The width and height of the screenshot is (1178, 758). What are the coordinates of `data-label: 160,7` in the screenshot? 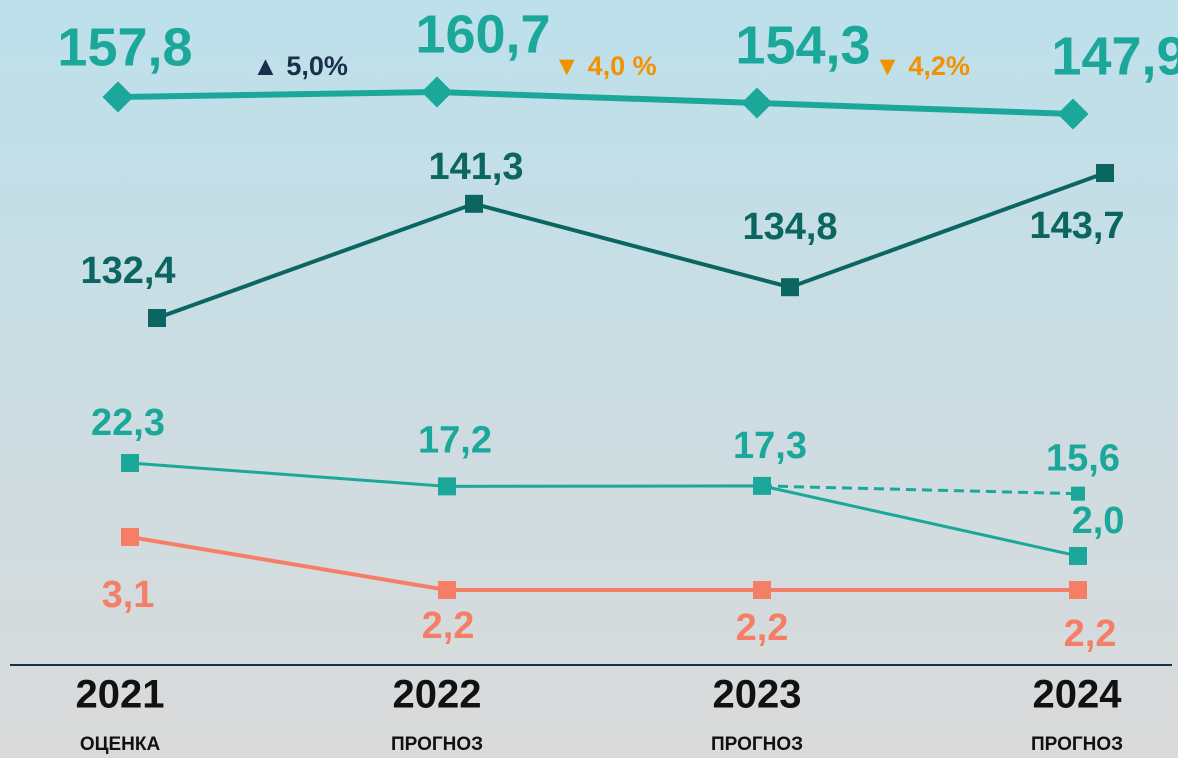 It's located at (482, 34).